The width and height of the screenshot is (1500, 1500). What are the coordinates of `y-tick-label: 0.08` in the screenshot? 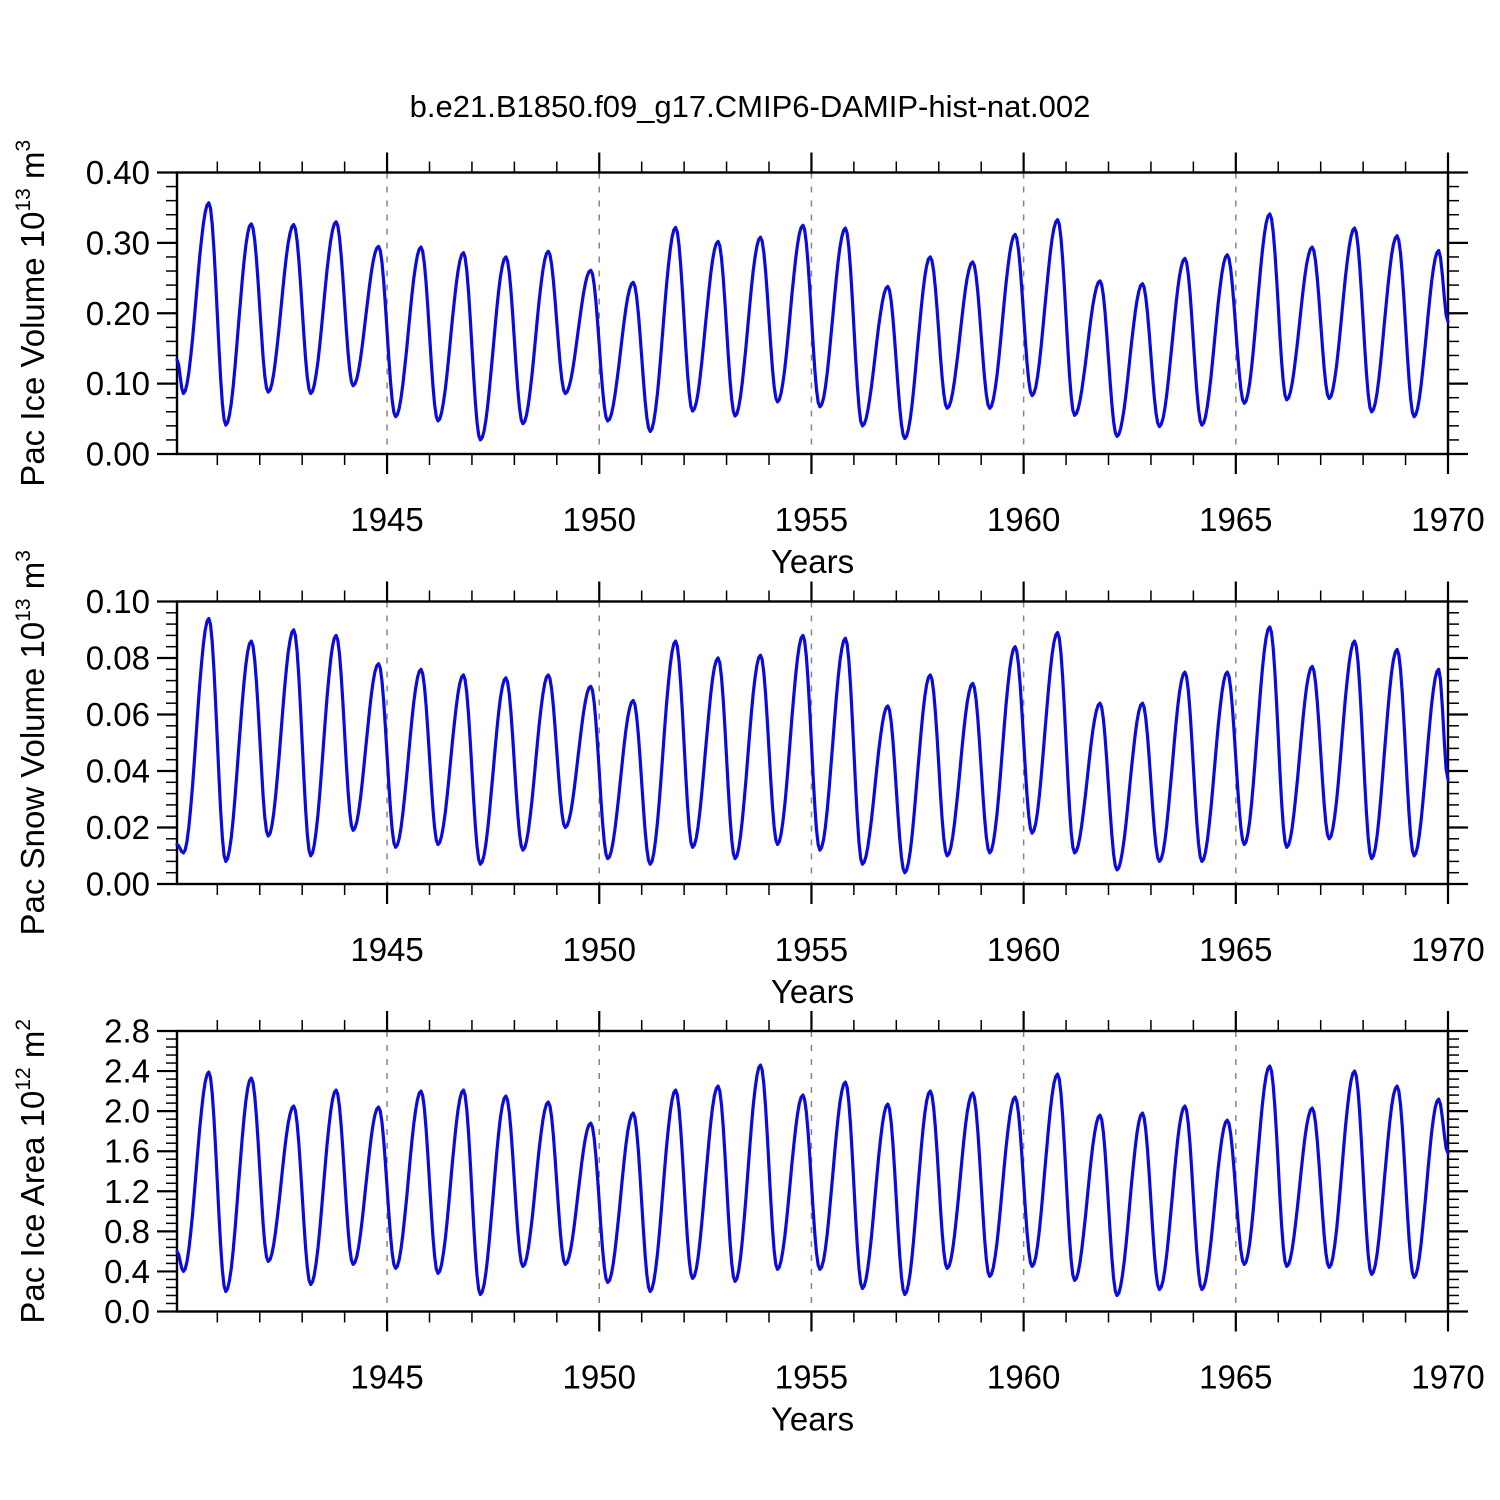 It's located at (118, 658).